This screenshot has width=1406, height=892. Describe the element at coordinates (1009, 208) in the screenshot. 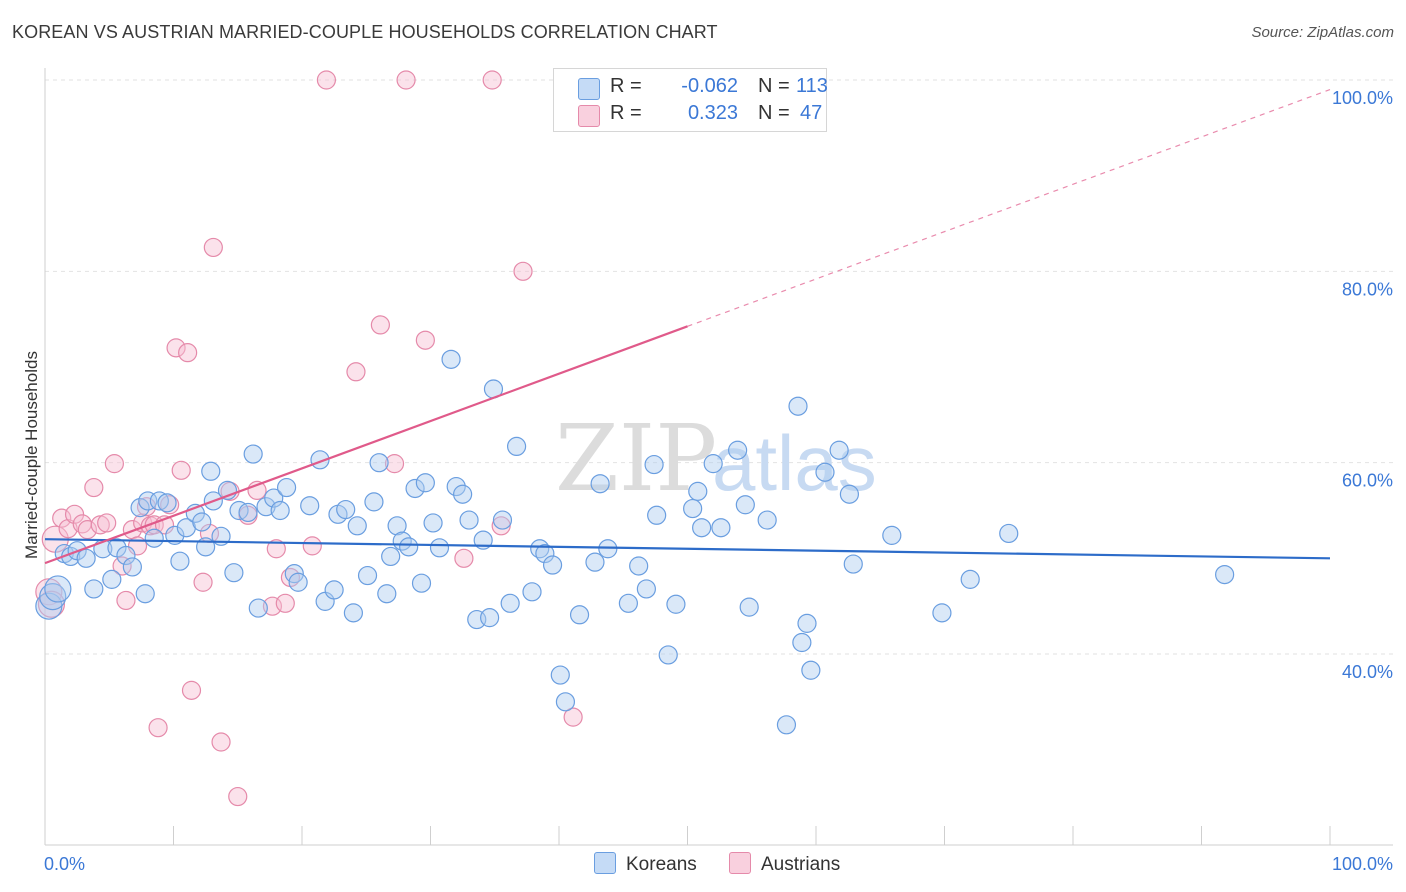

I see `austrians-trend-extension` at that location.